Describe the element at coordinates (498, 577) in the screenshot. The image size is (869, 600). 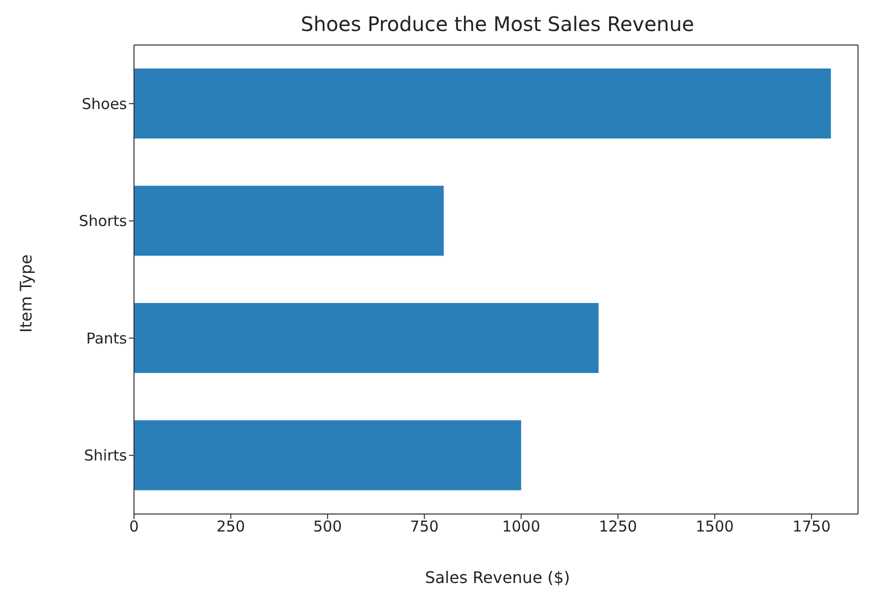
I see `x-axis-title: Sales Revenue ($)` at that location.